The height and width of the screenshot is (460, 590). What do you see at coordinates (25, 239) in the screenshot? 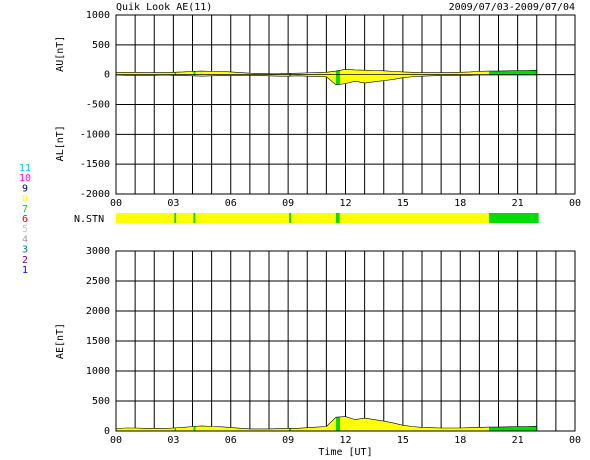
I see `station-legend-label: 4` at bounding box center [25, 239].